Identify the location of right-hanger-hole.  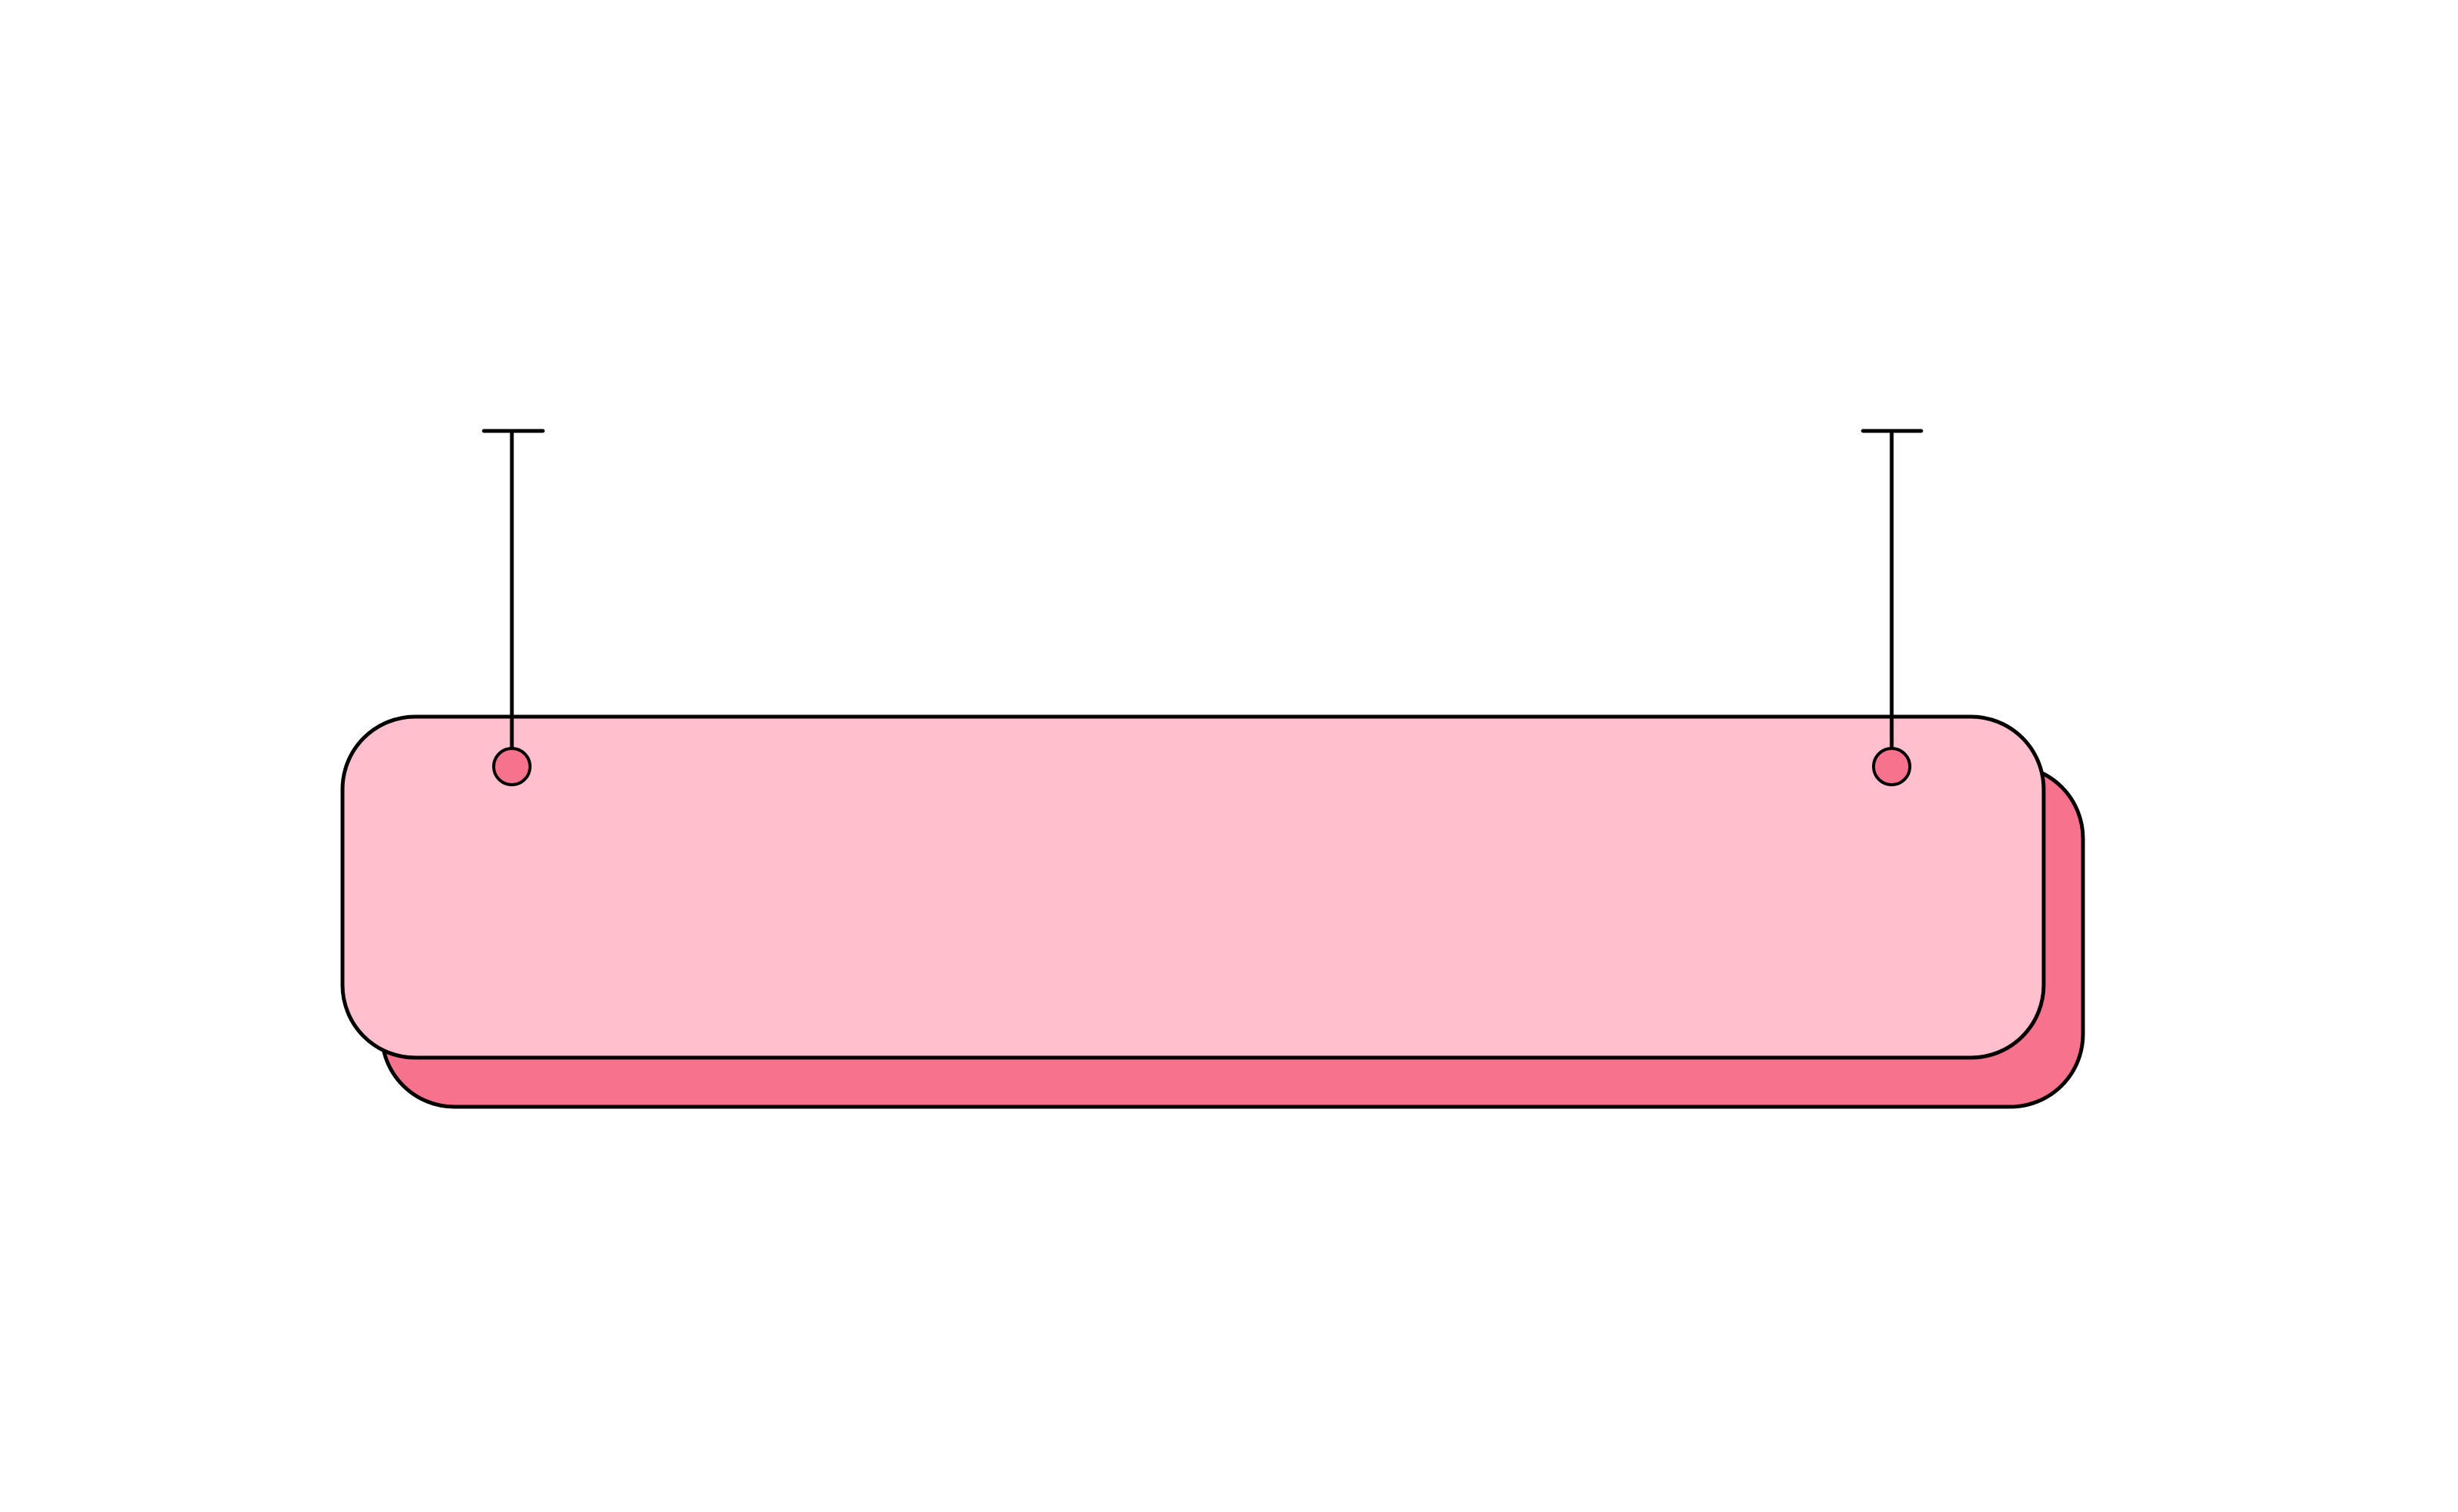
(1891, 766).